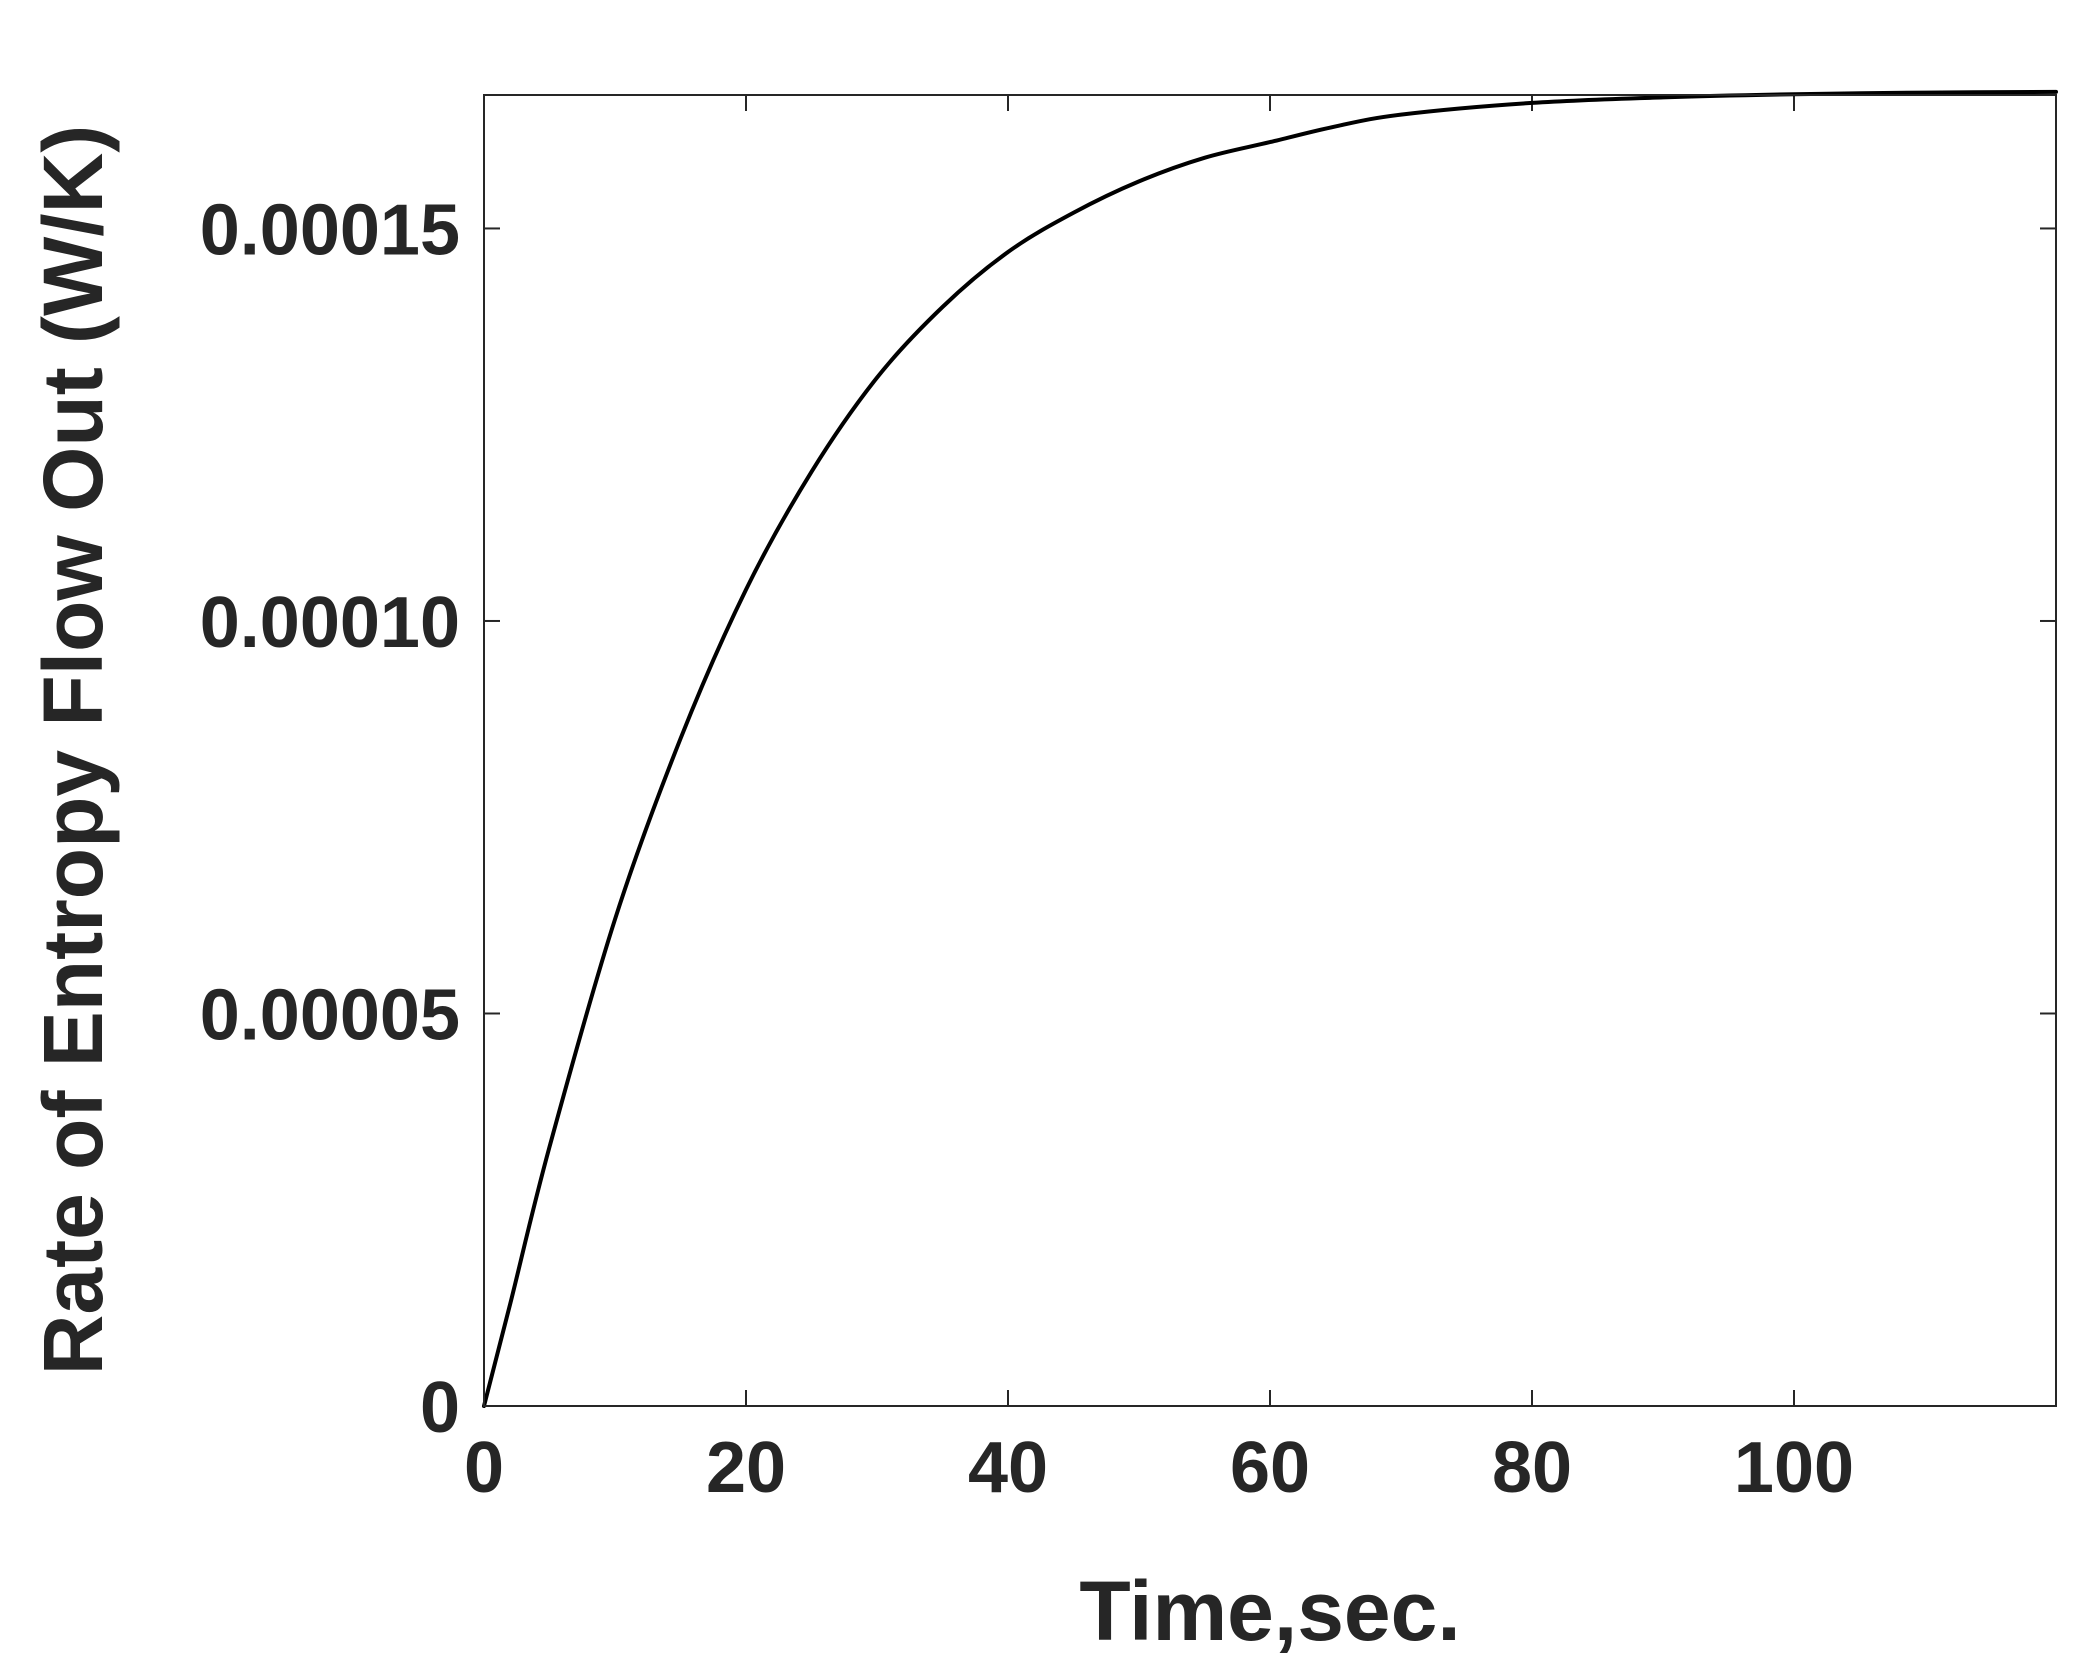 This screenshot has height=1672, width=2086. Describe the element at coordinates (1794, 1468) in the screenshot. I see `x-tick-label: 100` at that location.